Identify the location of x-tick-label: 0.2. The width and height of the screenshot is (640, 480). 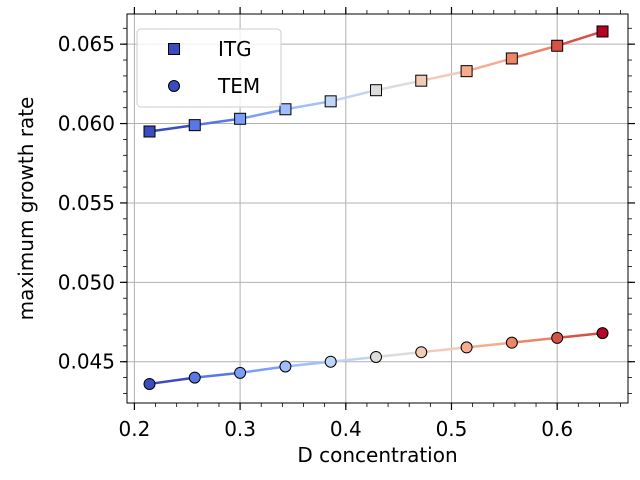
(134, 429).